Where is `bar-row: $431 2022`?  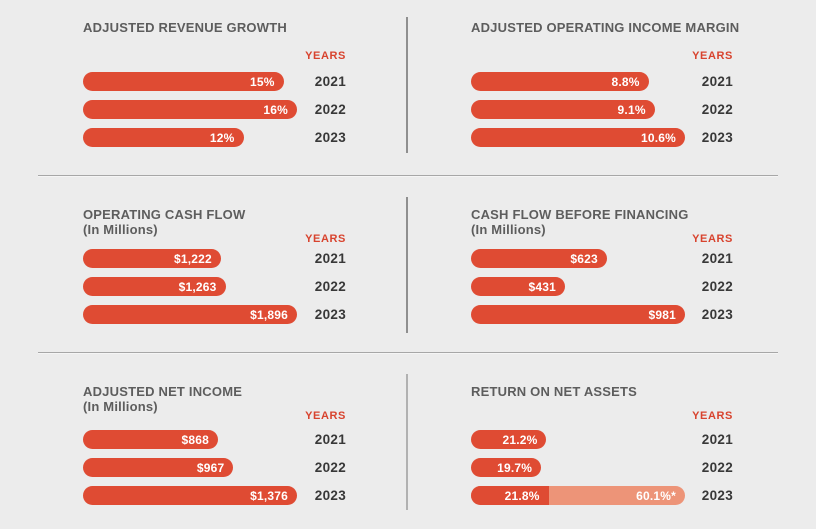 bar-row: $431 2022 is located at coordinates (602, 286).